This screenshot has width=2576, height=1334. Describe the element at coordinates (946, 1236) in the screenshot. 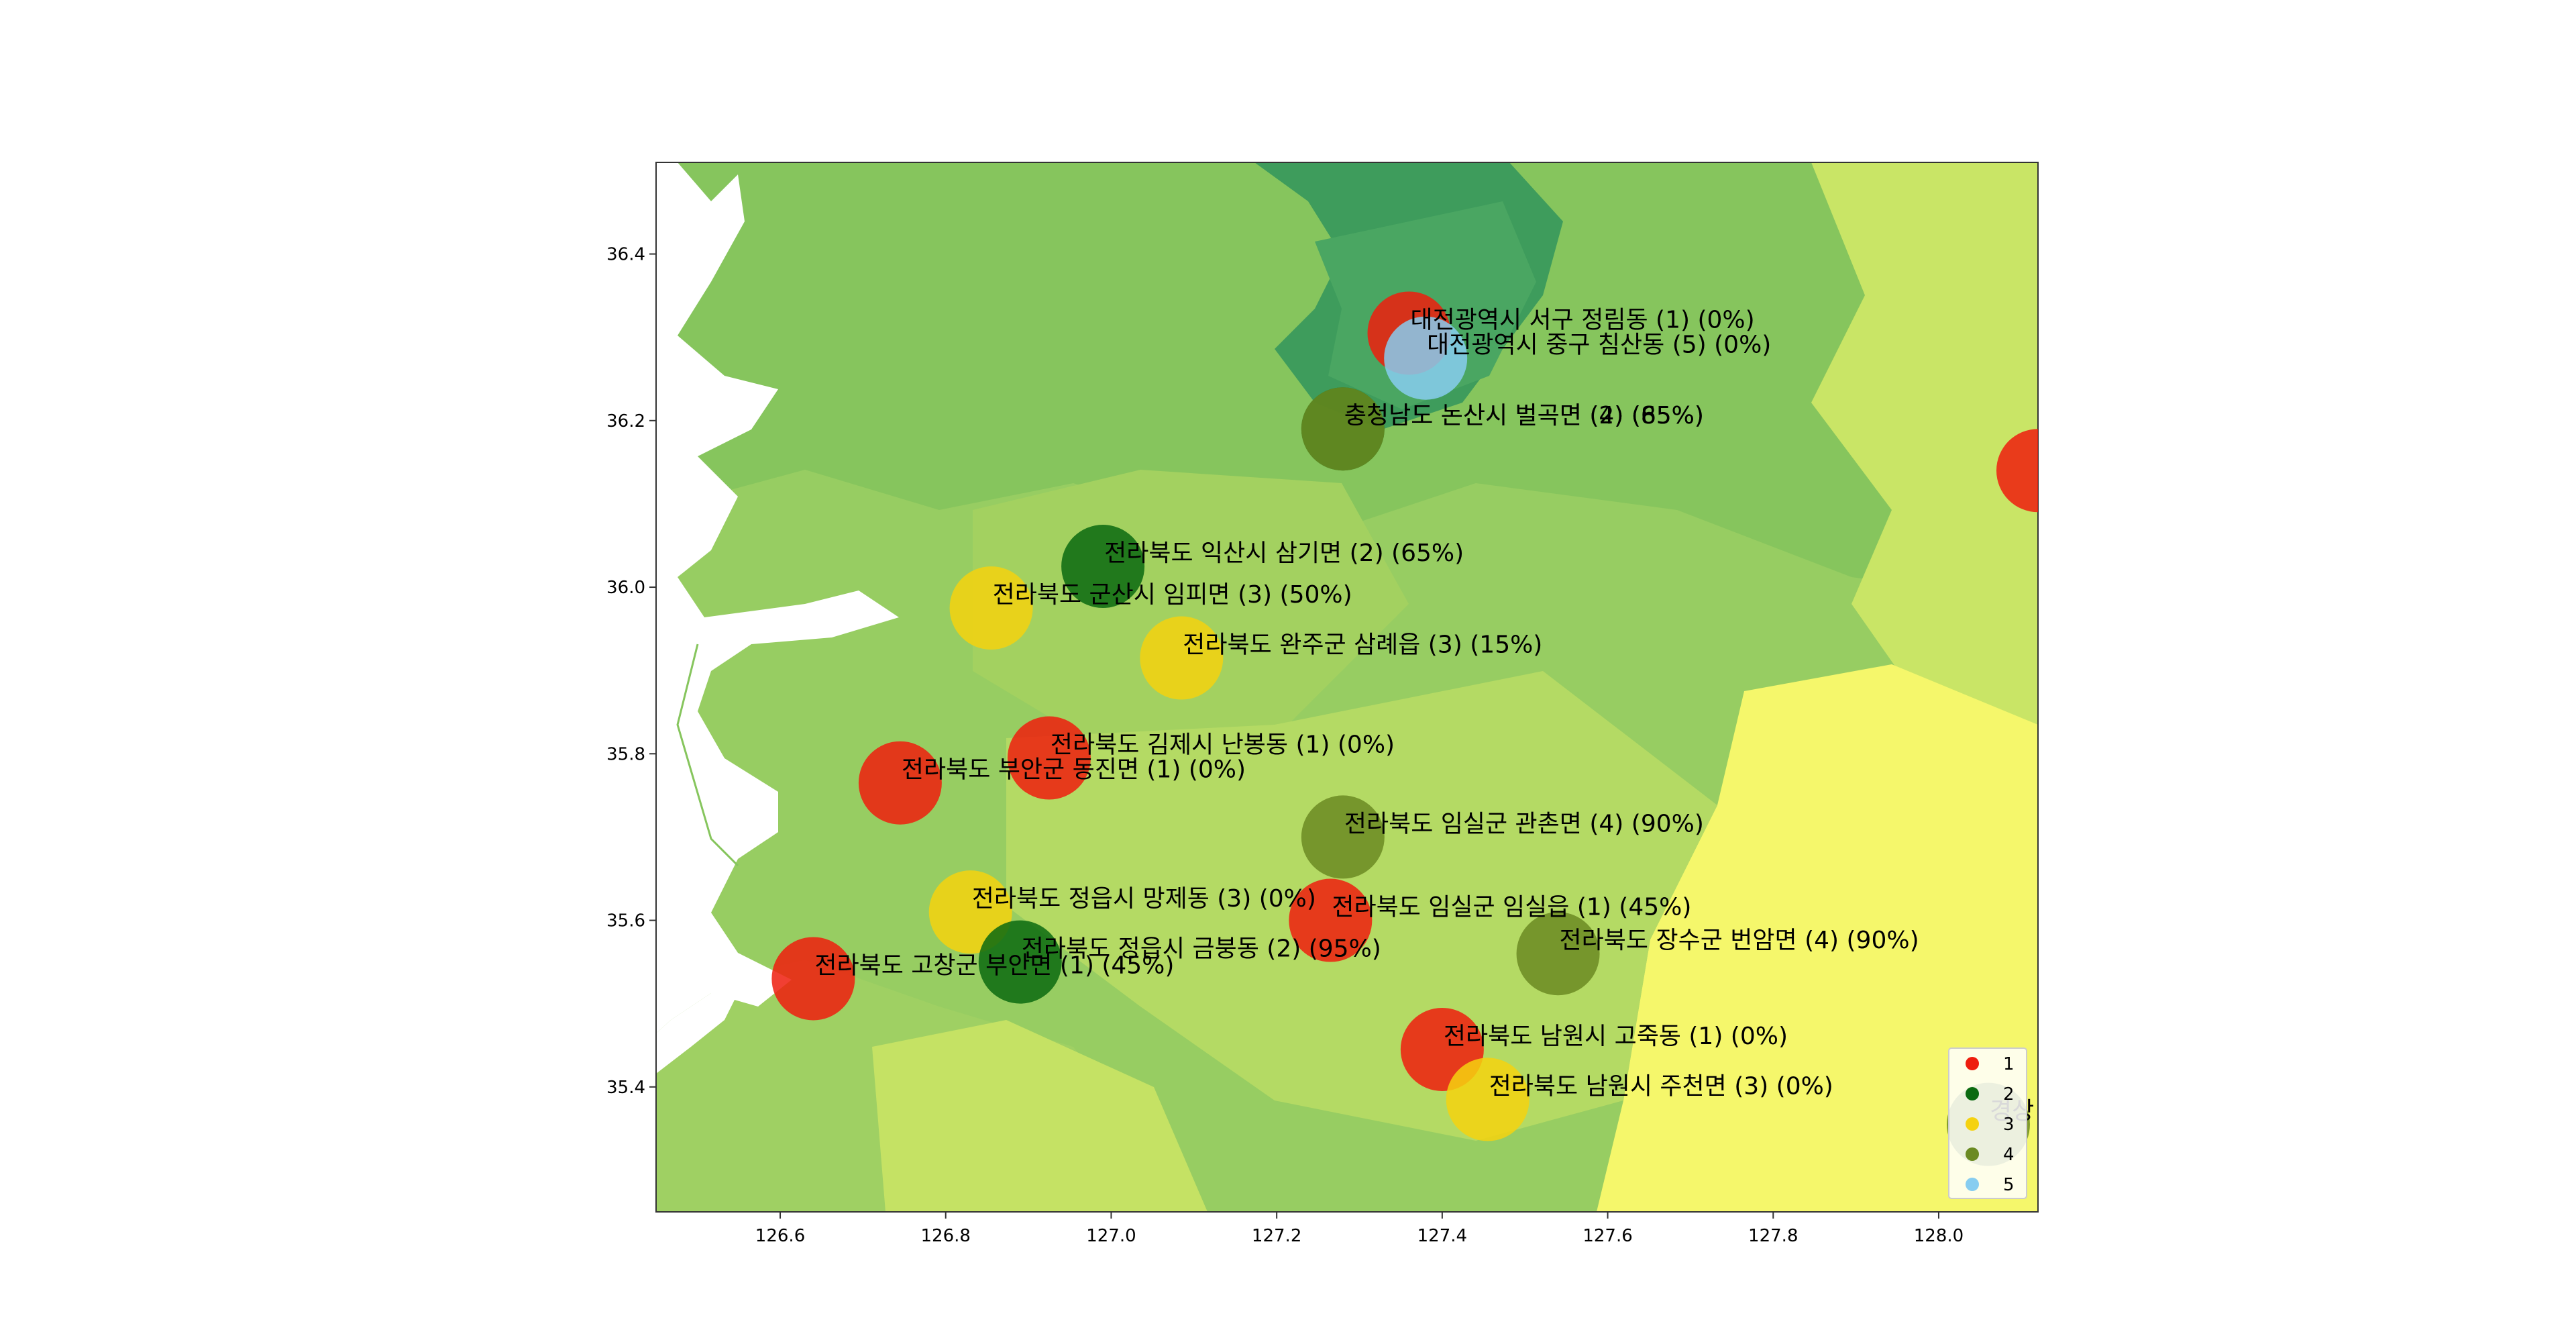

I see `x-tick-label: 126.8` at that location.